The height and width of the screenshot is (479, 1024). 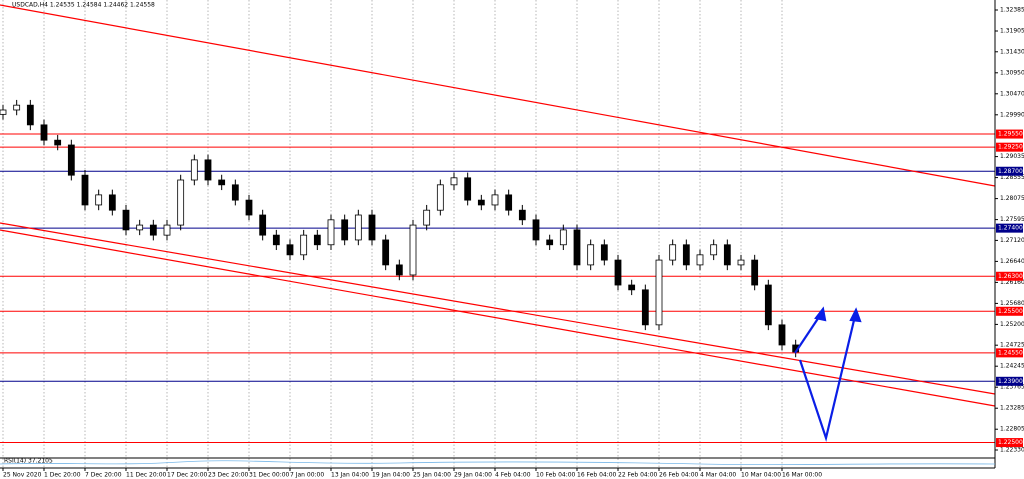 I want to click on y-tick-label: 1.30470, so click(x=1012, y=93).